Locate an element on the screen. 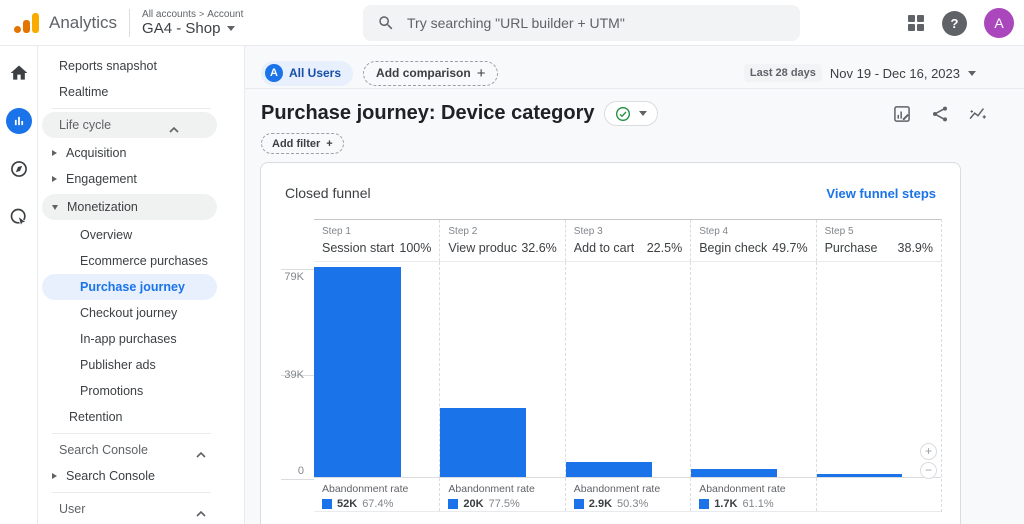 The image size is (1024, 524). customize-report-icon is located at coordinates (902, 114).